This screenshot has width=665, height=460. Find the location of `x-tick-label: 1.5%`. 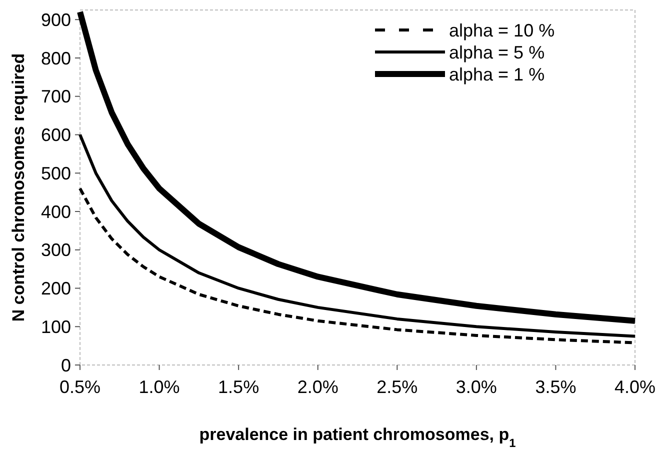

x-tick-label: 1.5% is located at coordinates (239, 387).